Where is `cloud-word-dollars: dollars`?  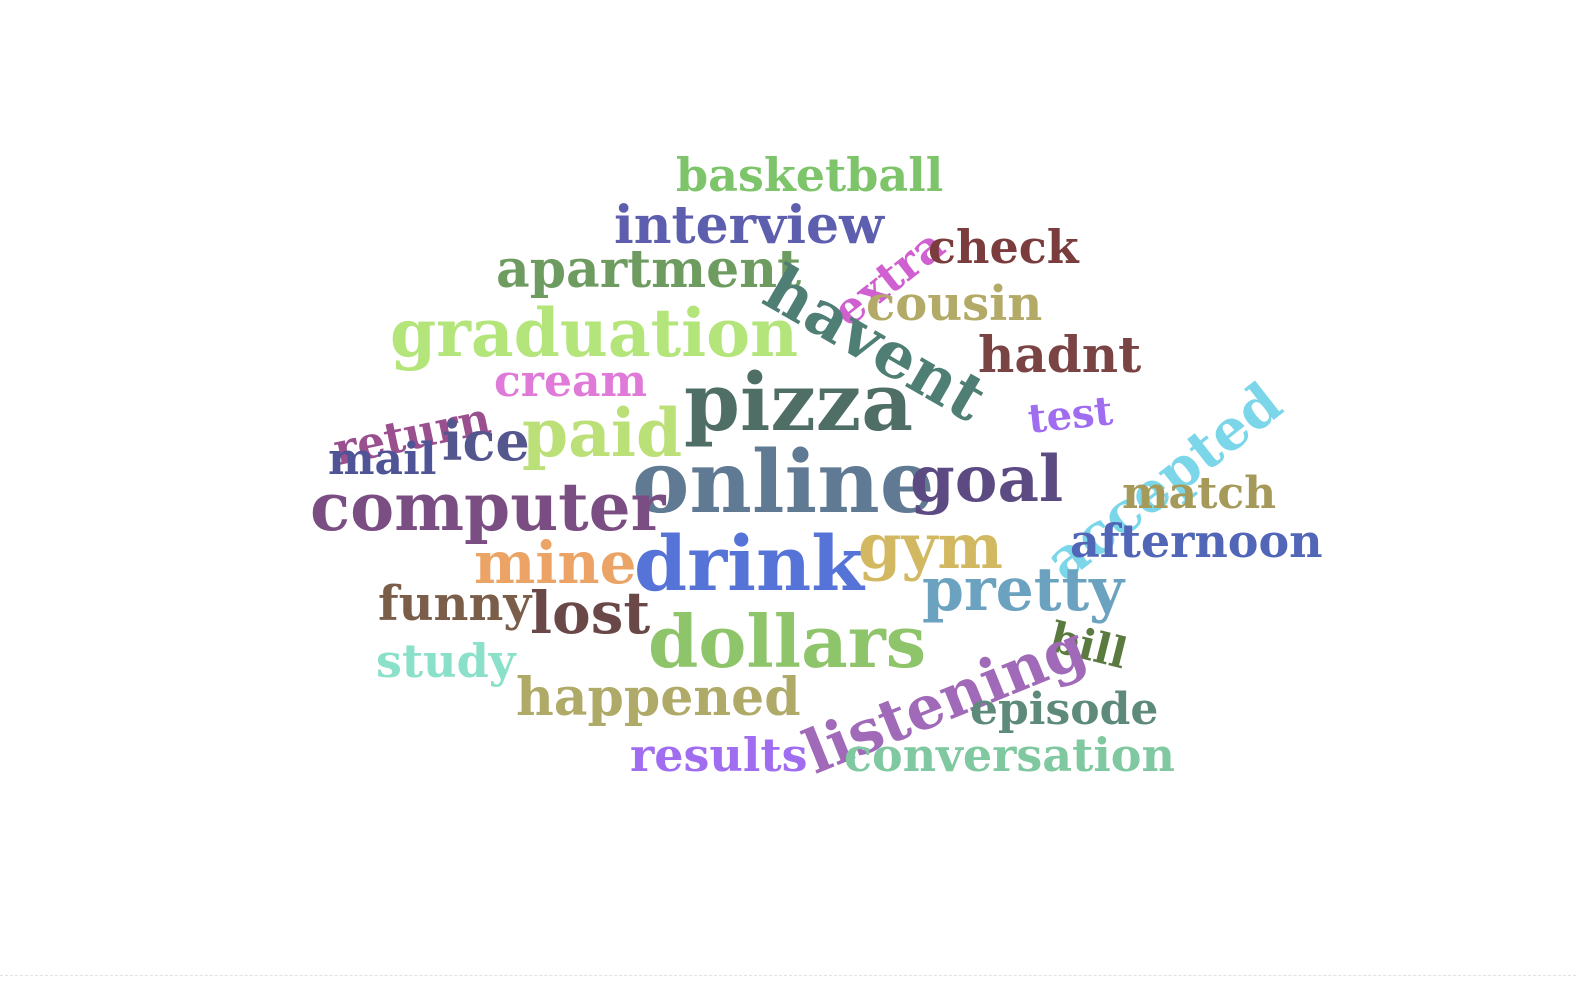
cloud-word-dollars: dollars is located at coordinates (787, 641).